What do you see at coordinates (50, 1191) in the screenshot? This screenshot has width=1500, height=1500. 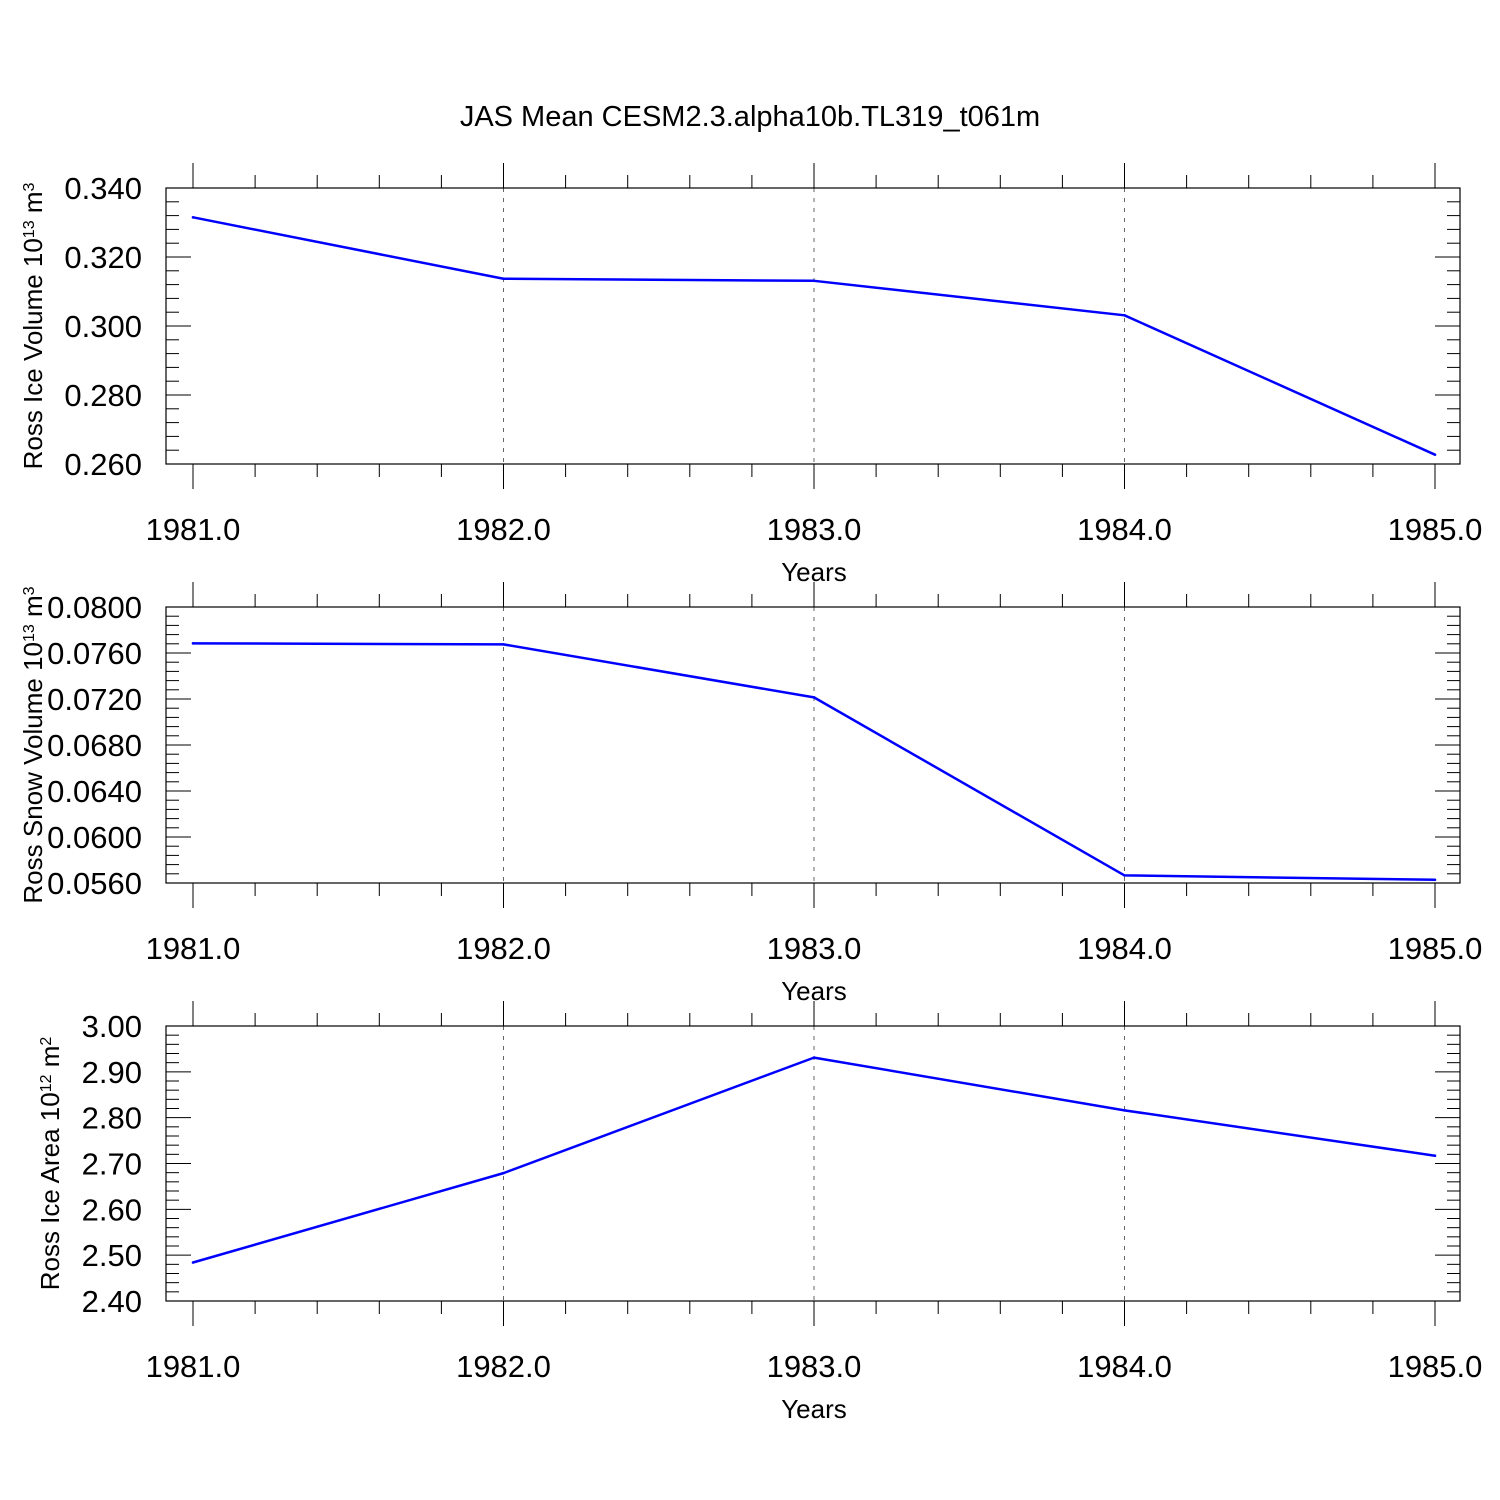 I see `y-axis-title-text: Ross Ice Area 10` at bounding box center [50, 1191].